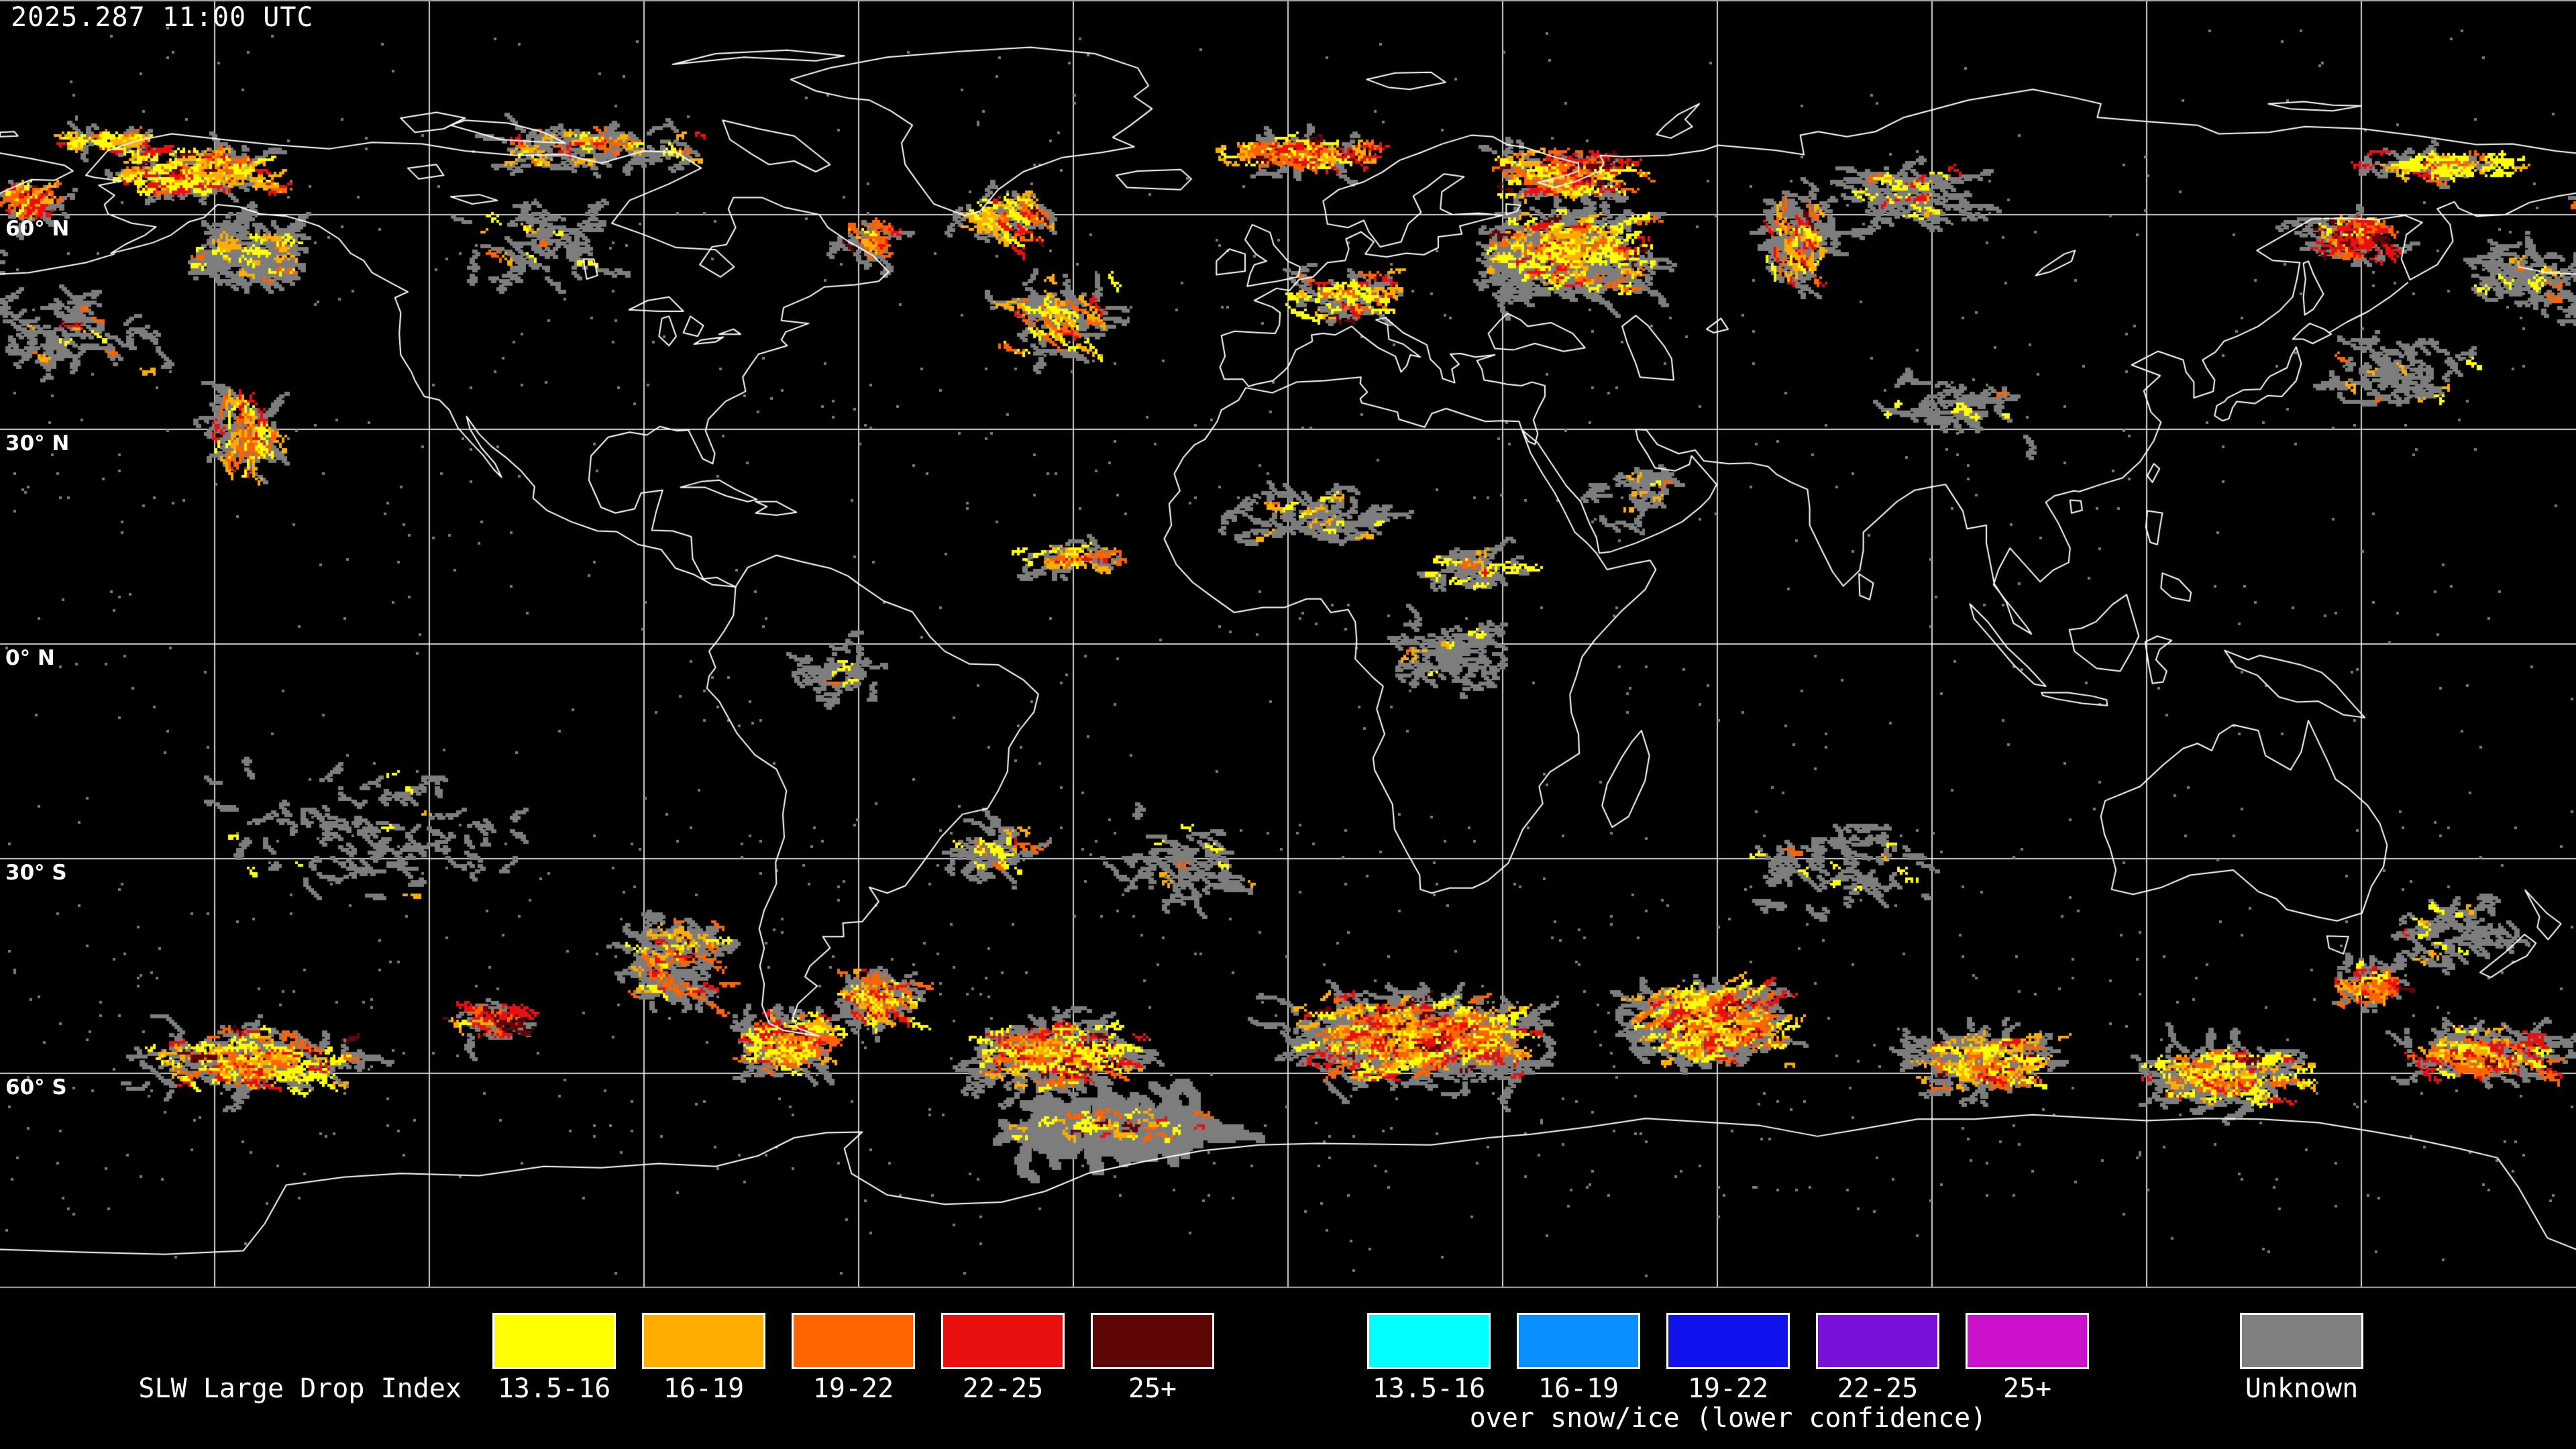 The height and width of the screenshot is (1449, 2576). Describe the element at coordinates (1728, 1418) in the screenshot. I see `legend-subtitle: over snow/ice (lower confidence)` at that location.